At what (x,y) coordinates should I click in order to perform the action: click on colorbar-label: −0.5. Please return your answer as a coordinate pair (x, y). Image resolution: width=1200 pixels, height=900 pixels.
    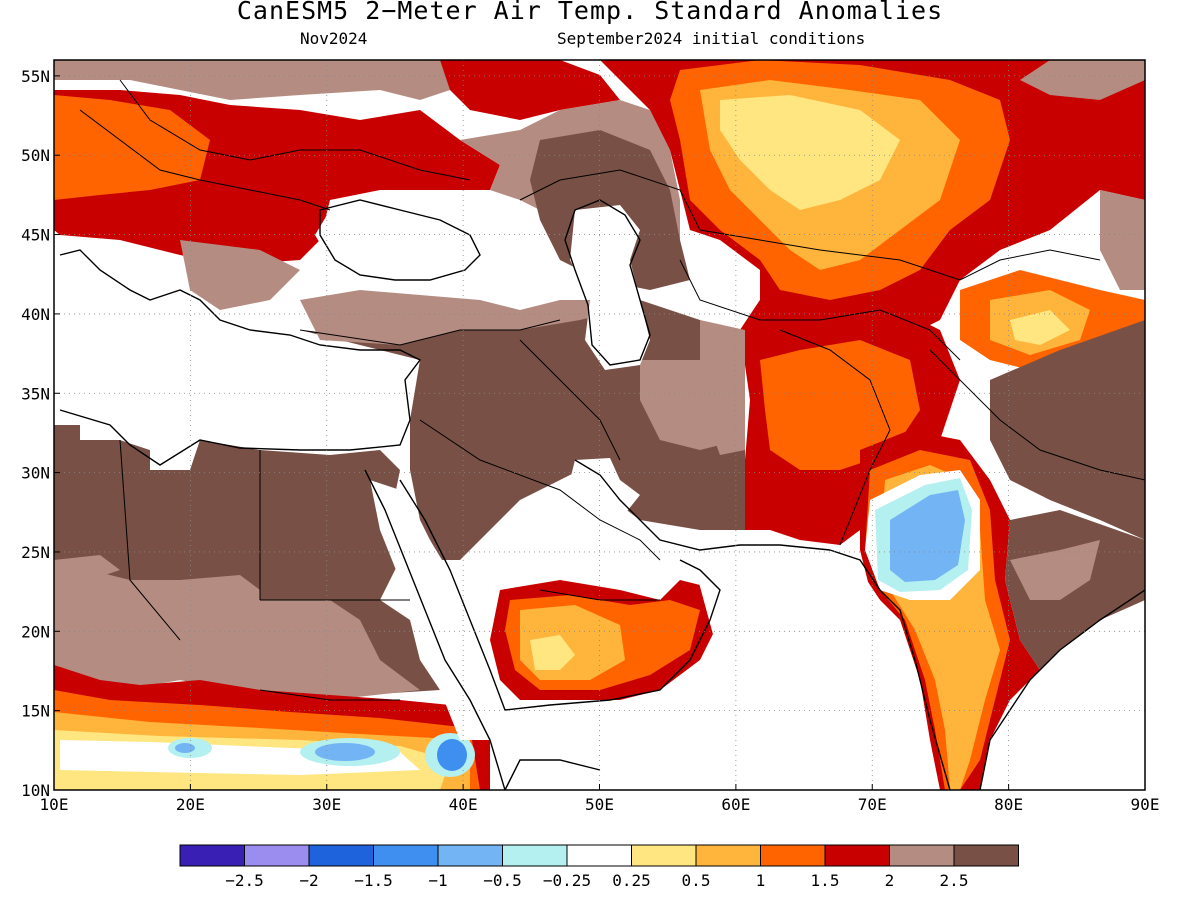
    Looking at the image, I should click on (502, 880).